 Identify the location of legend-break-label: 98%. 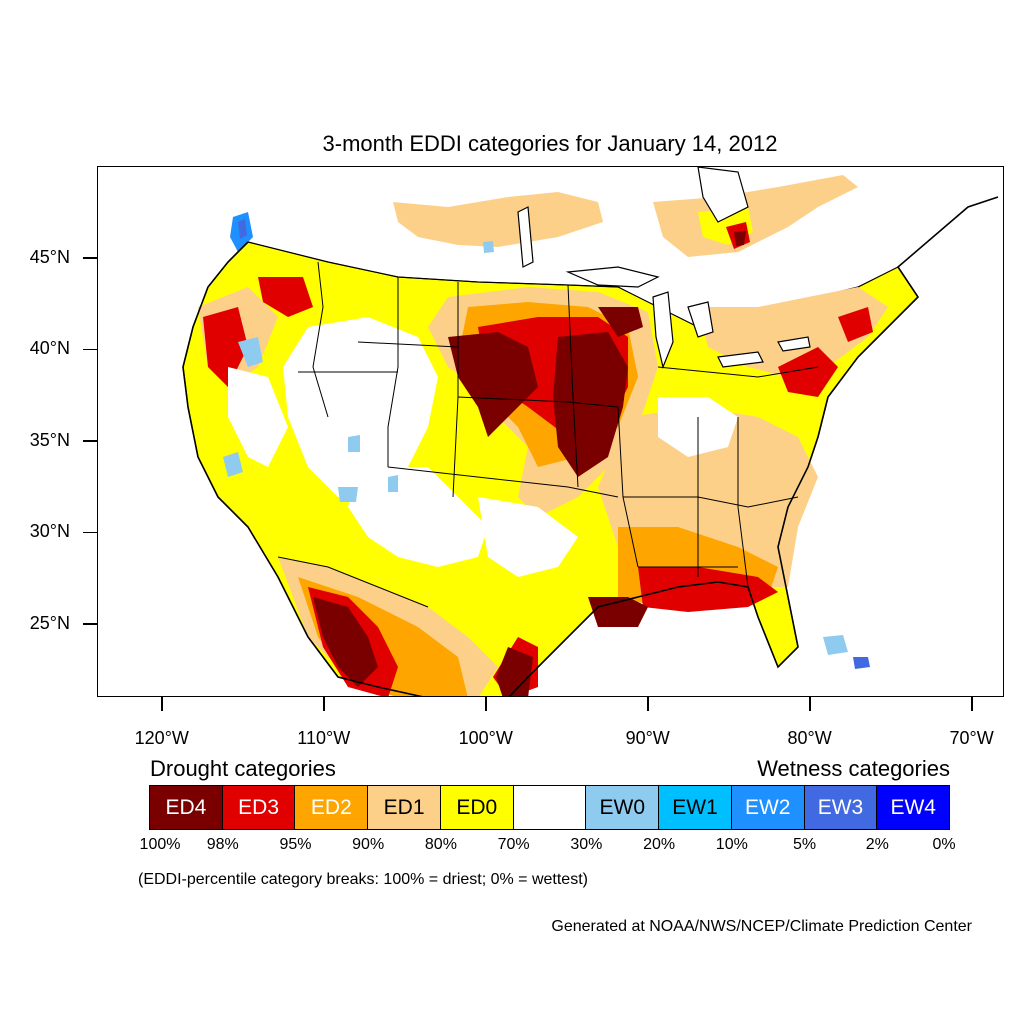
(222, 844).